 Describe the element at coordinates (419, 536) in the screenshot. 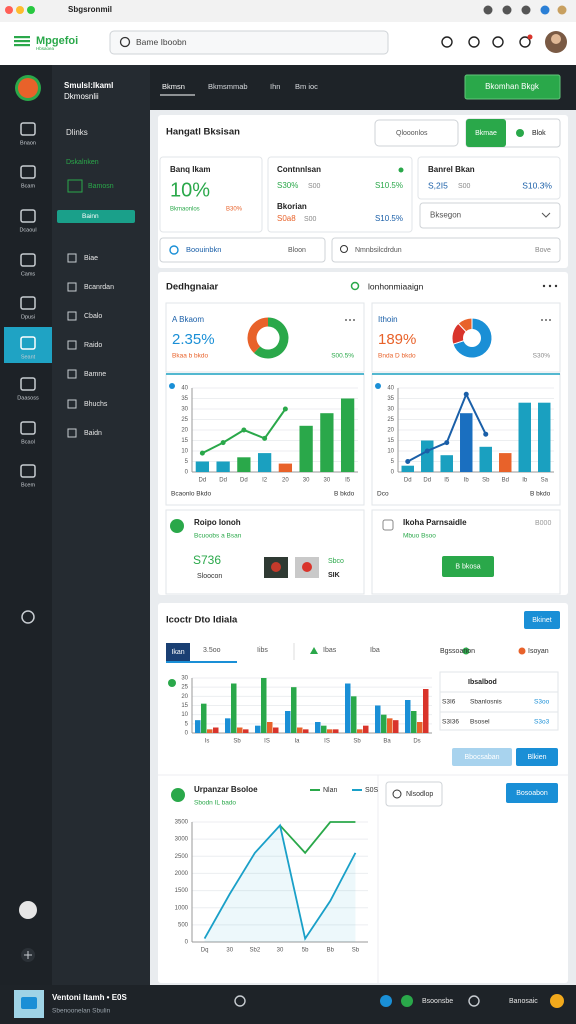

I see `label: Mbuo Bsoo` at that location.